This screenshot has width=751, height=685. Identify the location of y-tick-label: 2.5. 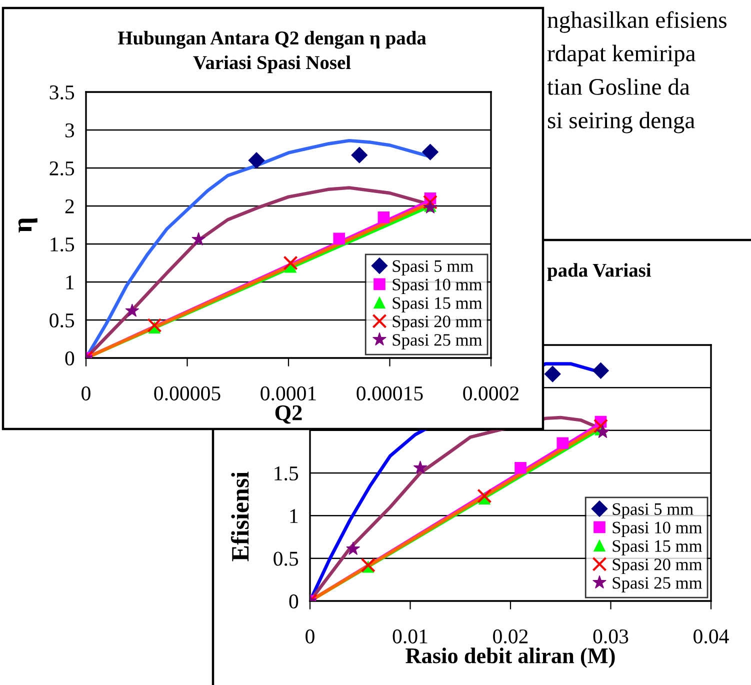
(62, 168).